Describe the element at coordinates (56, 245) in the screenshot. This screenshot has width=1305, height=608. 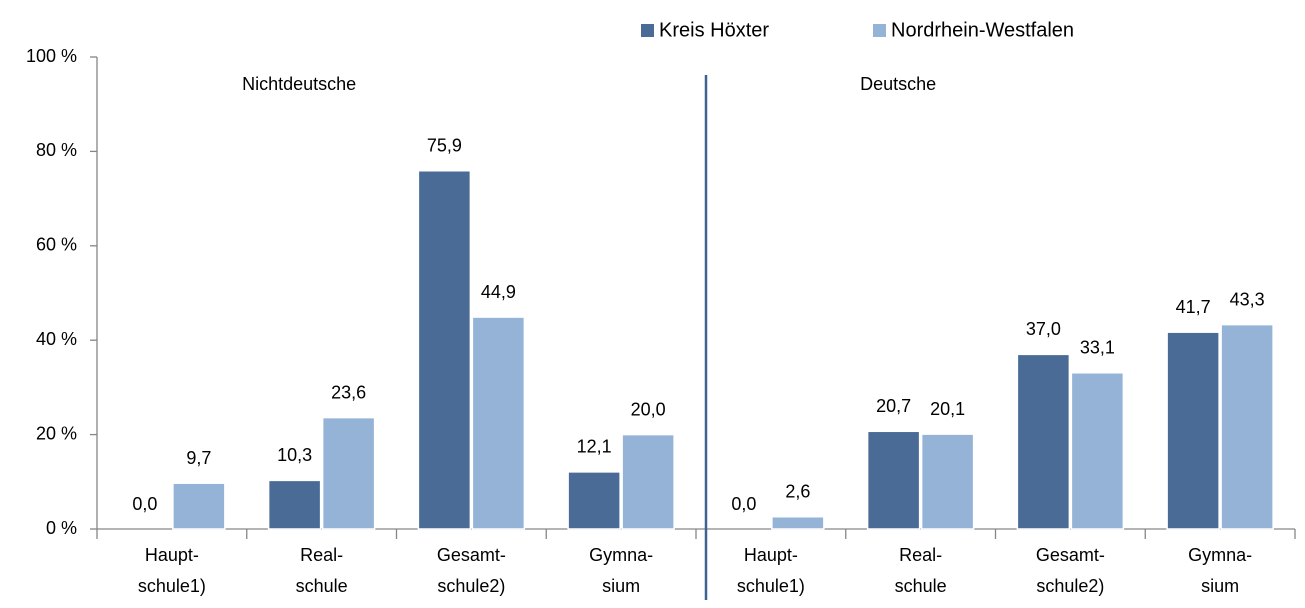
I see `y-tick-label: 60 %` at that location.